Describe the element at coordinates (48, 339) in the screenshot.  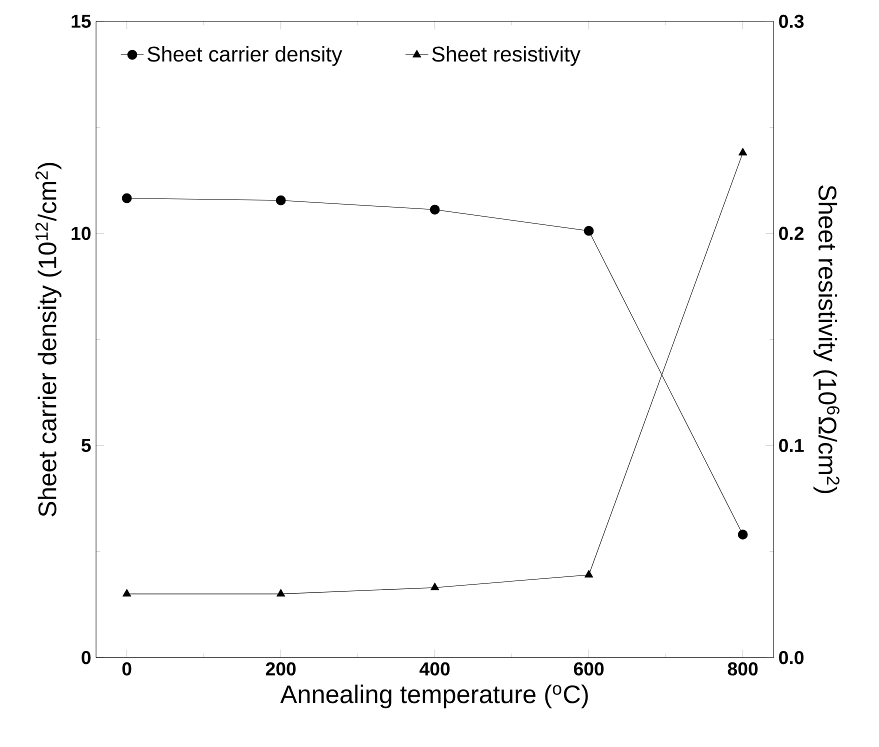
I see `y-axis-title: Sheet carrier density (10$^{12}$/cm$^{2}$)` at that location.